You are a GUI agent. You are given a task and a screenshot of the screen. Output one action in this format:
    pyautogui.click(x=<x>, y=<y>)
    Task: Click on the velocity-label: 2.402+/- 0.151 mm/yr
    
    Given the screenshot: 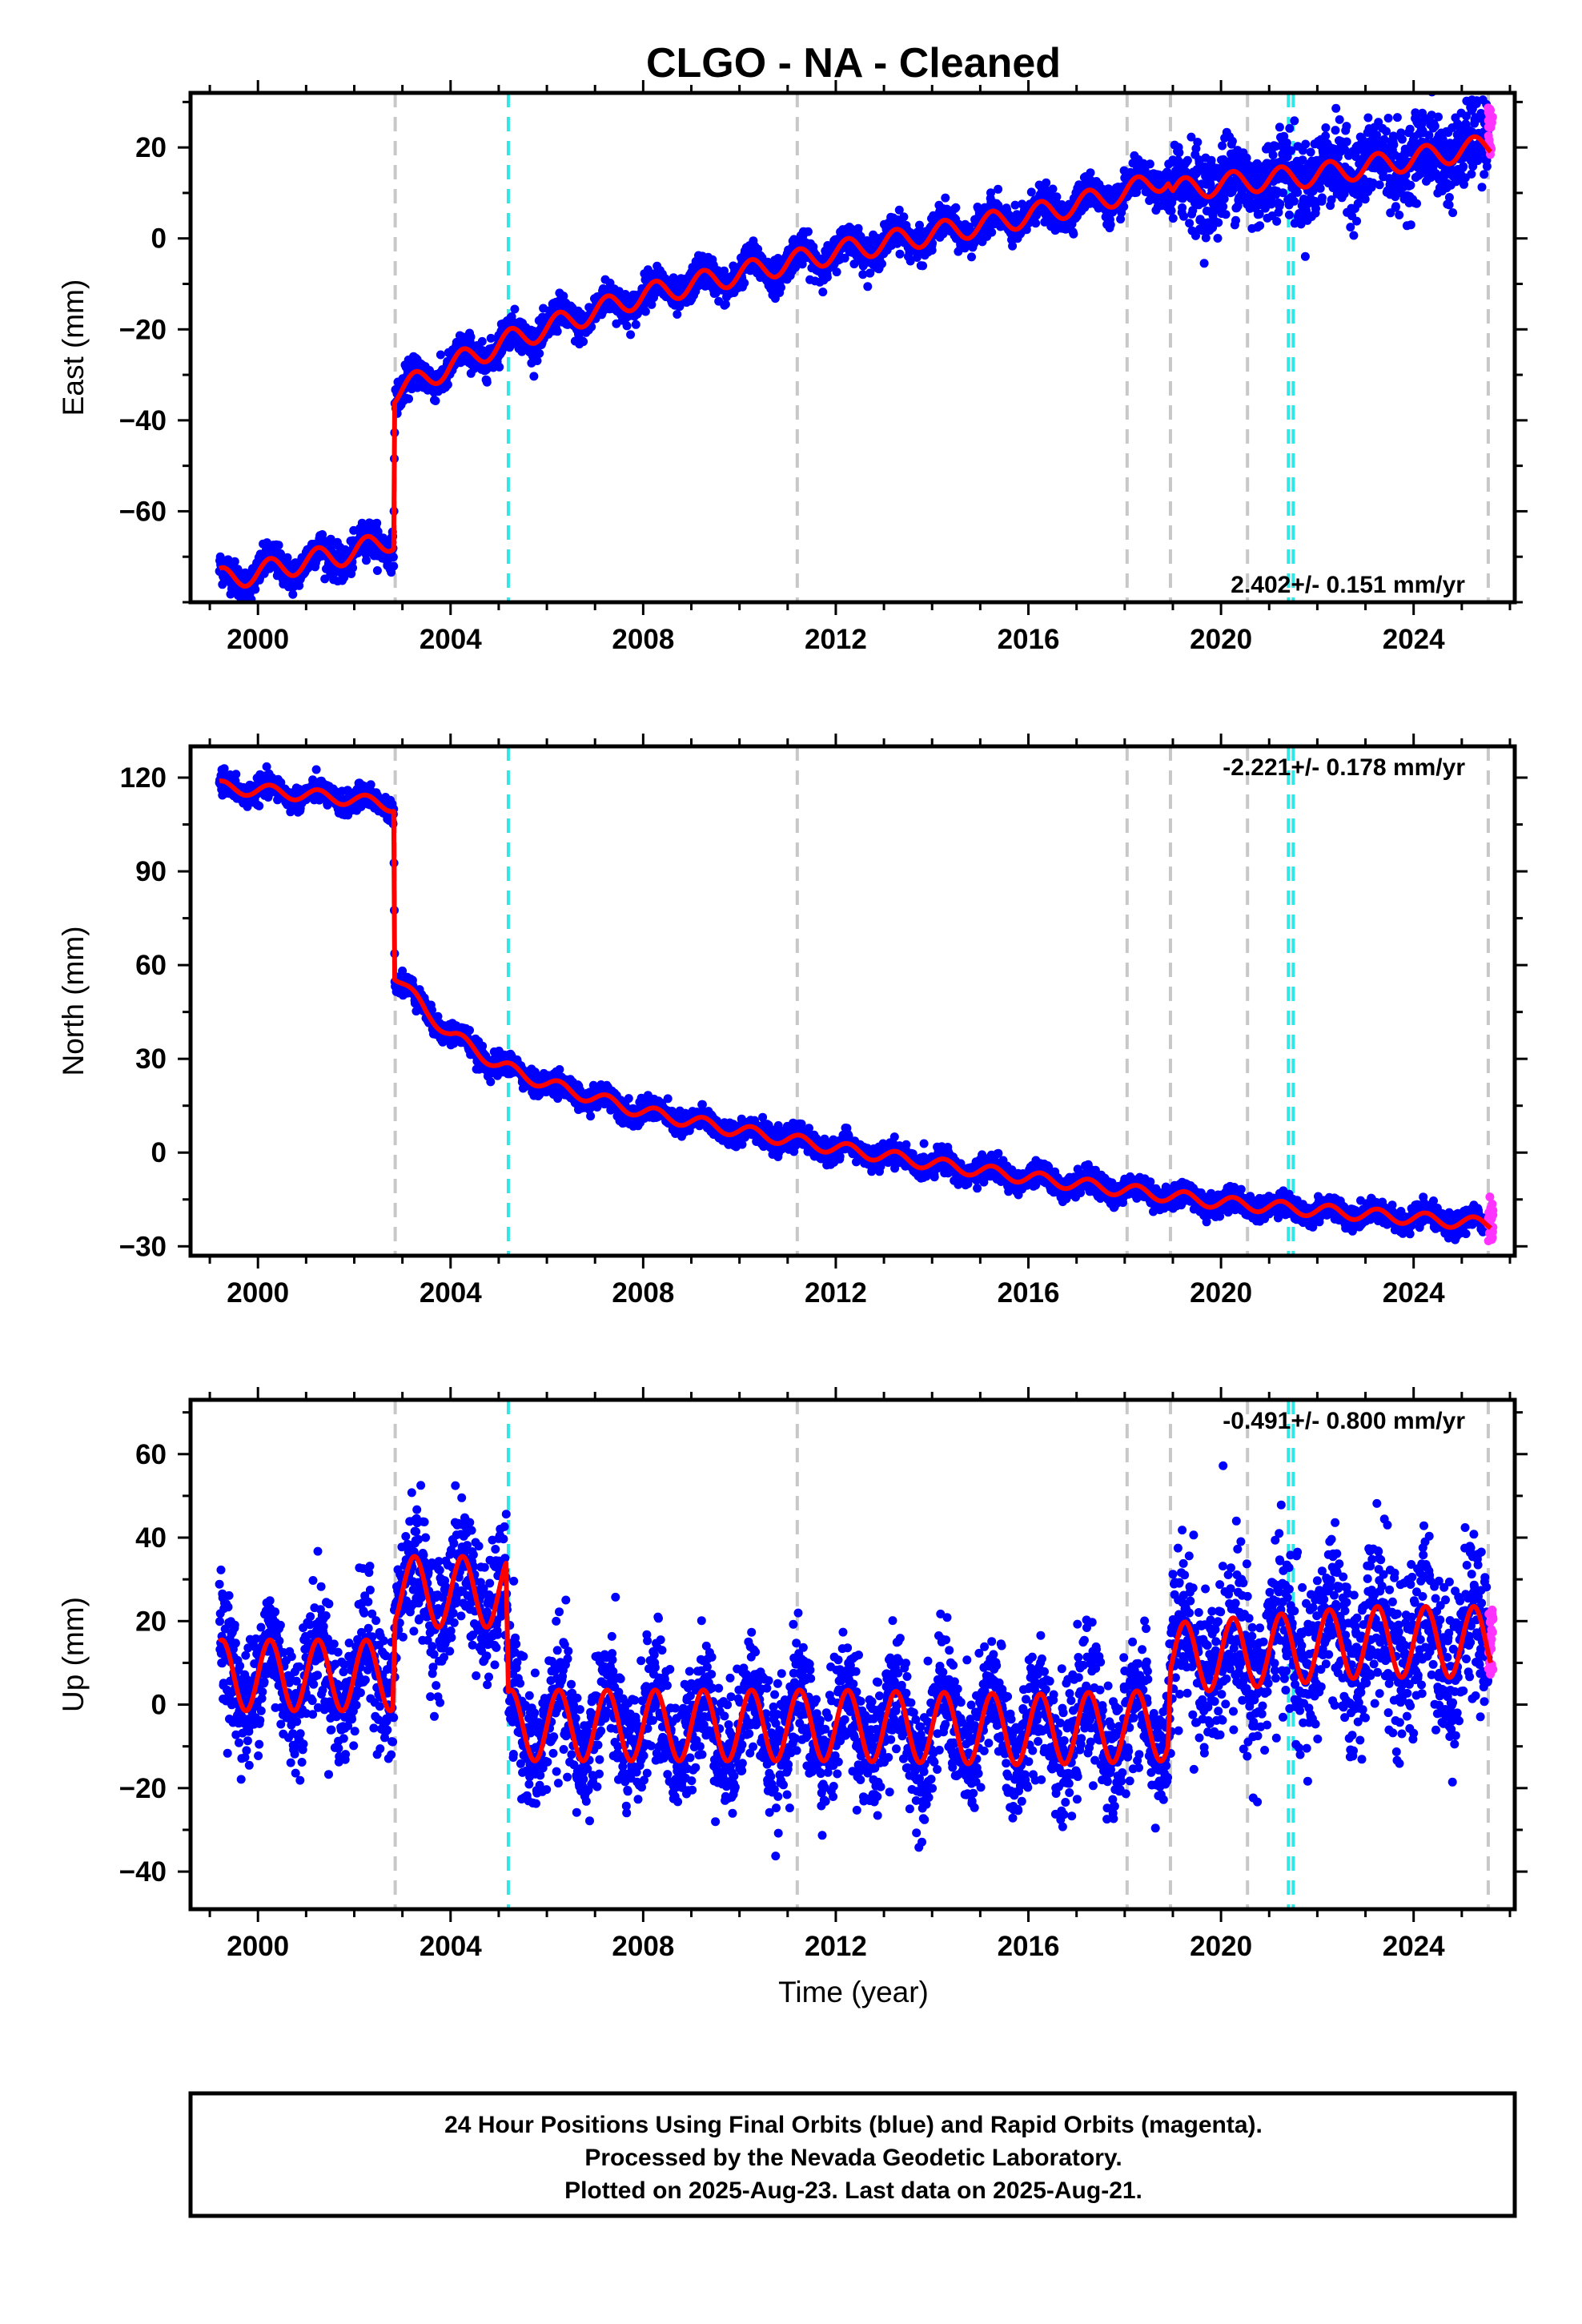 What is the action you would take?
    pyautogui.click(x=1348, y=585)
    